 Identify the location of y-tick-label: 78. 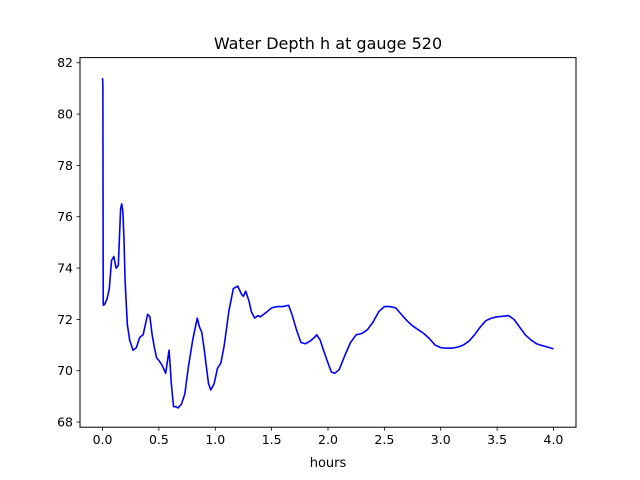
(65, 165).